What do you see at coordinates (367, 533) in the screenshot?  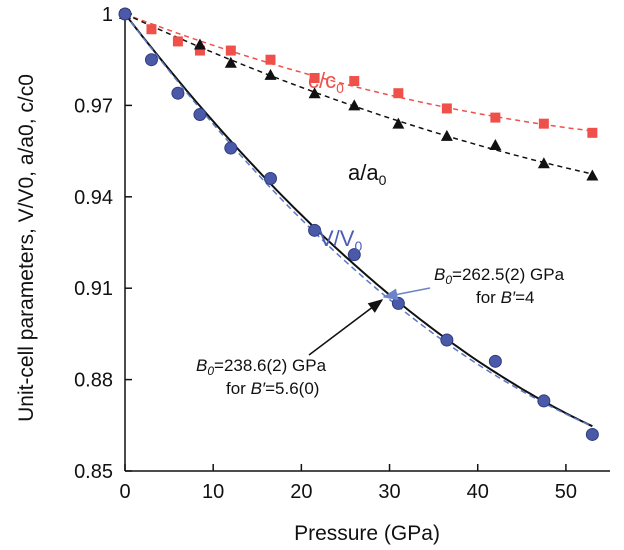 I see `x-axis-title: Pressure (GPa)` at bounding box center [367, 533].